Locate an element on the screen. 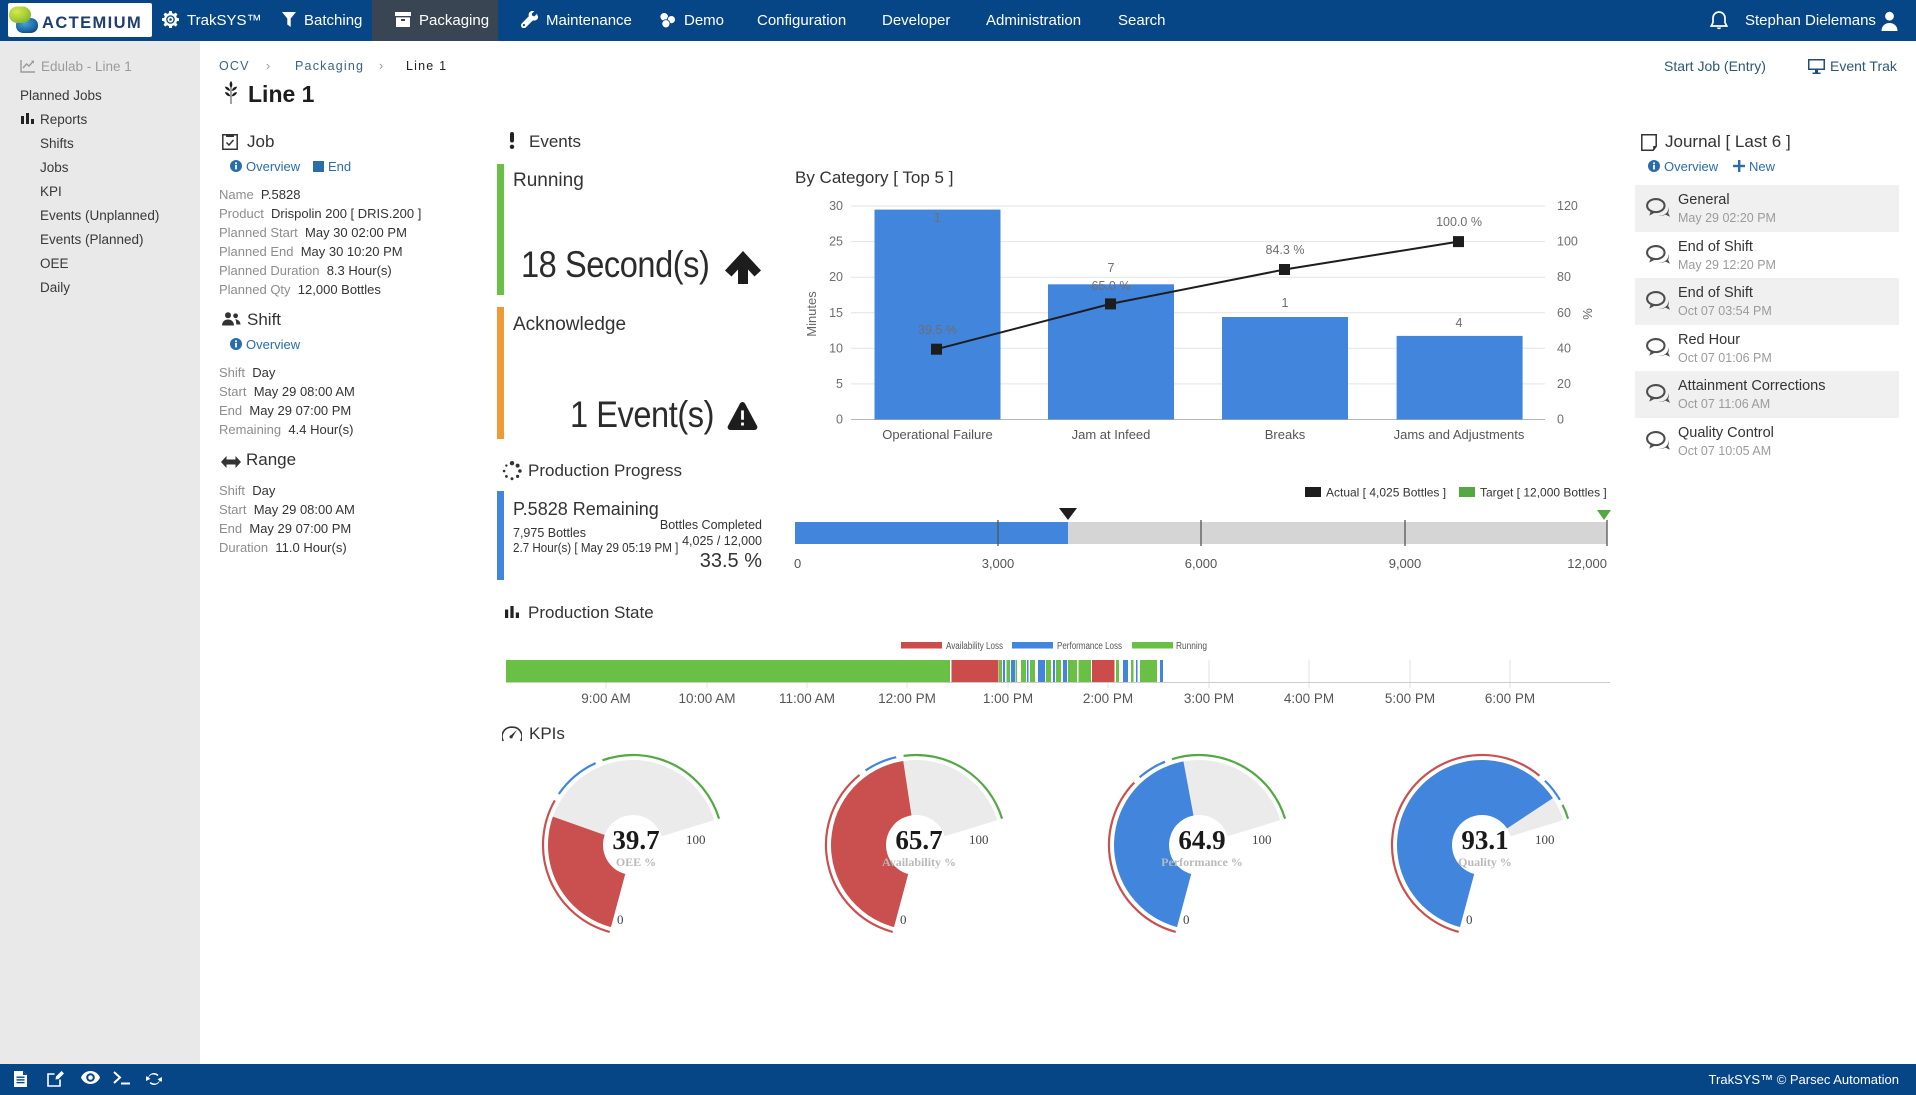 This screenshot has width=1916, height=1095. svg-text: Operational Failure is located at coordinates (937, 434).